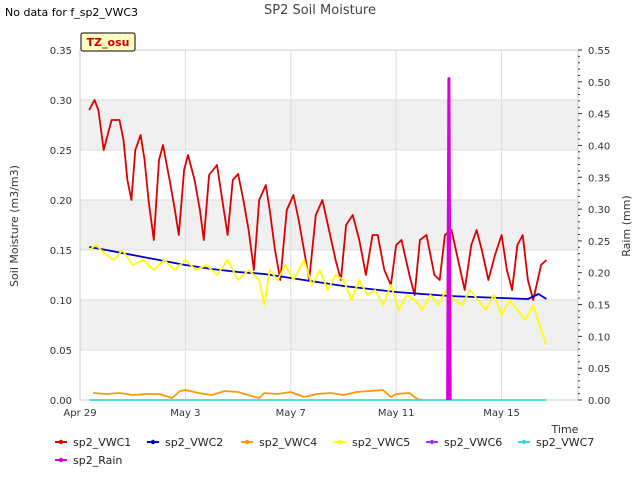 The height and width of the screenshot is (480, 640). I want to click on y2-tick-label: 0.10, so click(599, 337).